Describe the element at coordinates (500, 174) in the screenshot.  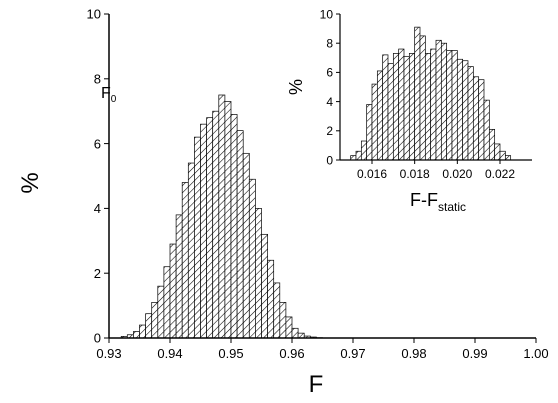
I see `inset-x-tick-label: 0.022` at that location.